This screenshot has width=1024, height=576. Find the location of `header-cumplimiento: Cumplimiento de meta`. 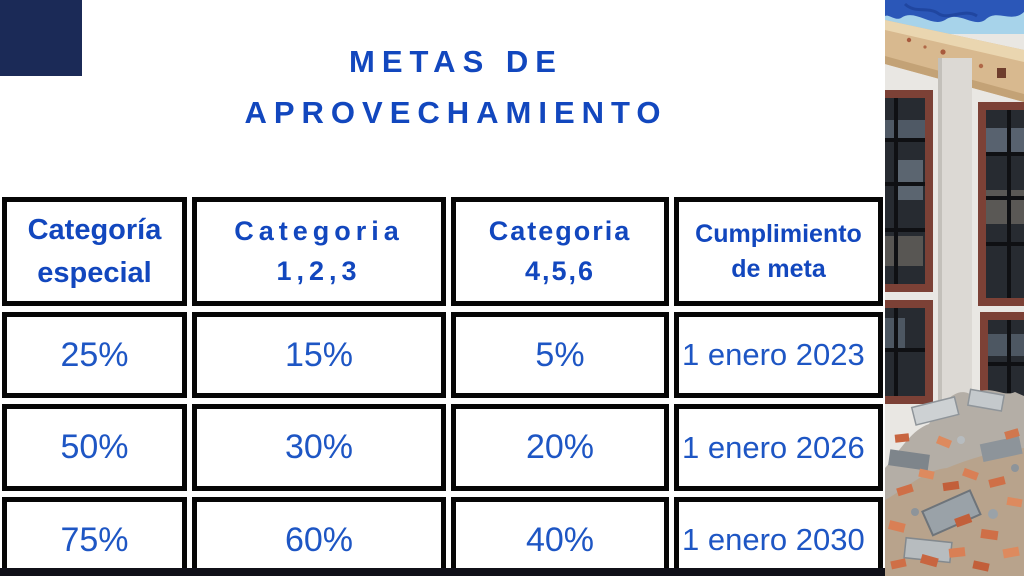

header-cumplimiento: Cumplimiento de meta is located at coordinates (778, 251).